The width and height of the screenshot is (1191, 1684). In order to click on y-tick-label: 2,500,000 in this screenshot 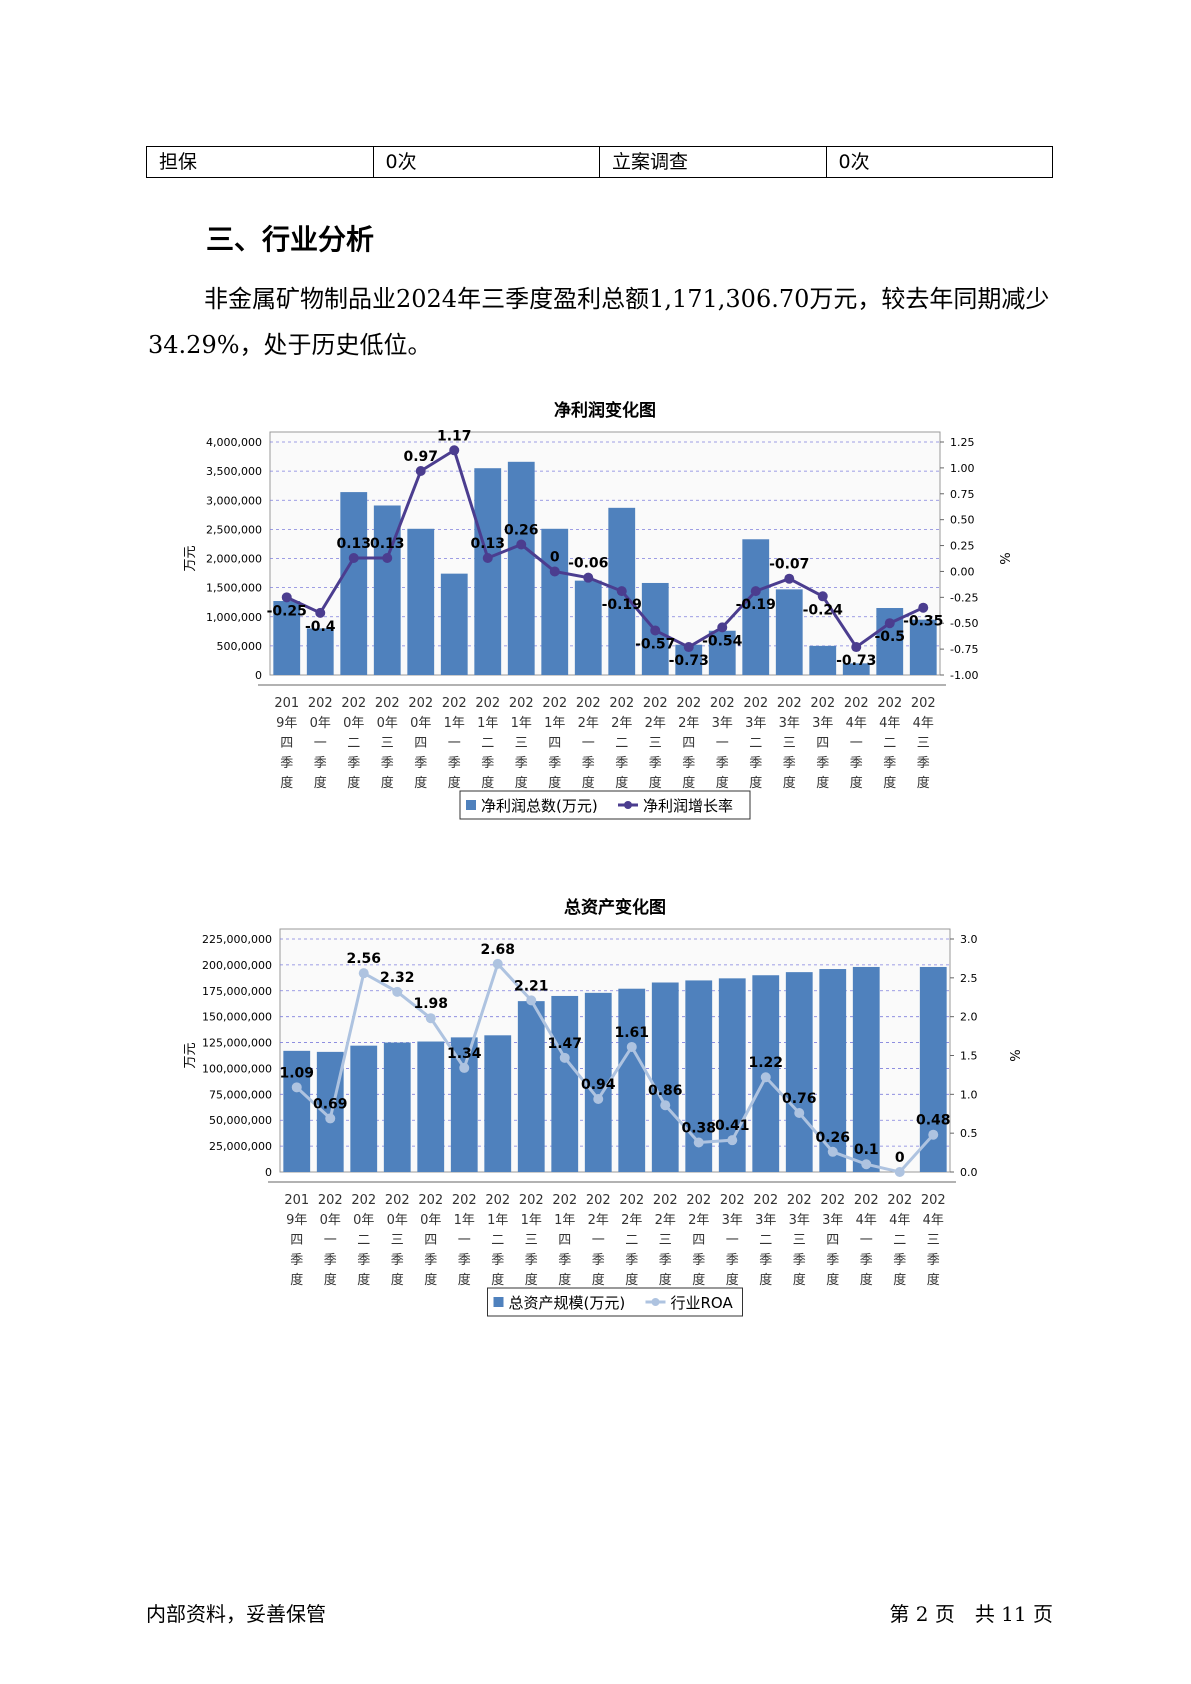, I will do `click(234, 529)`.